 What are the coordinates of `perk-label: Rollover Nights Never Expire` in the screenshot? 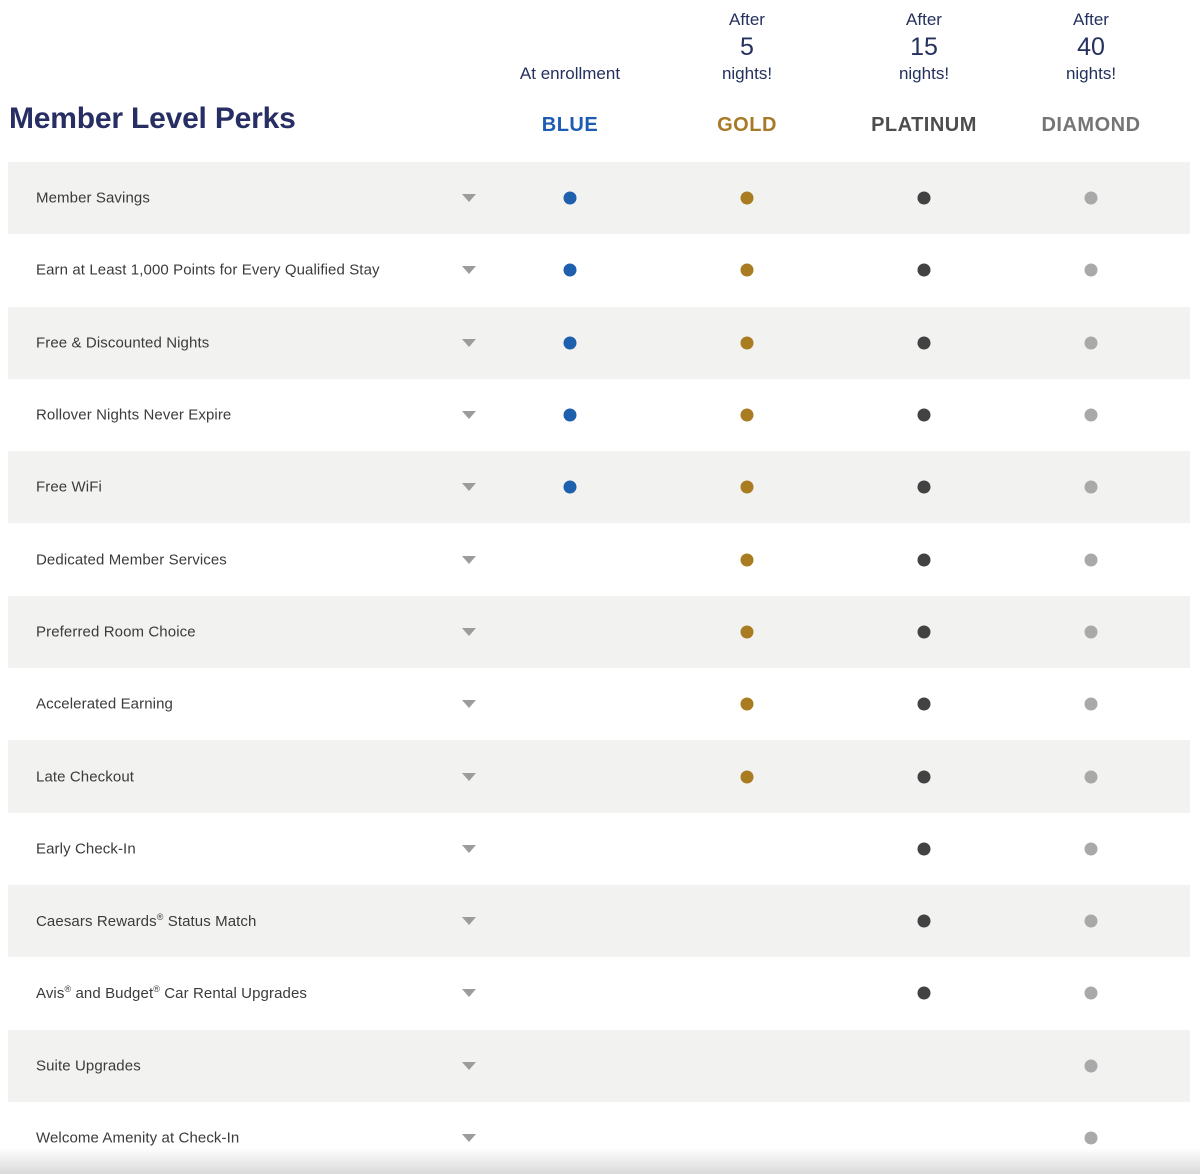 It's located at (134, 415).